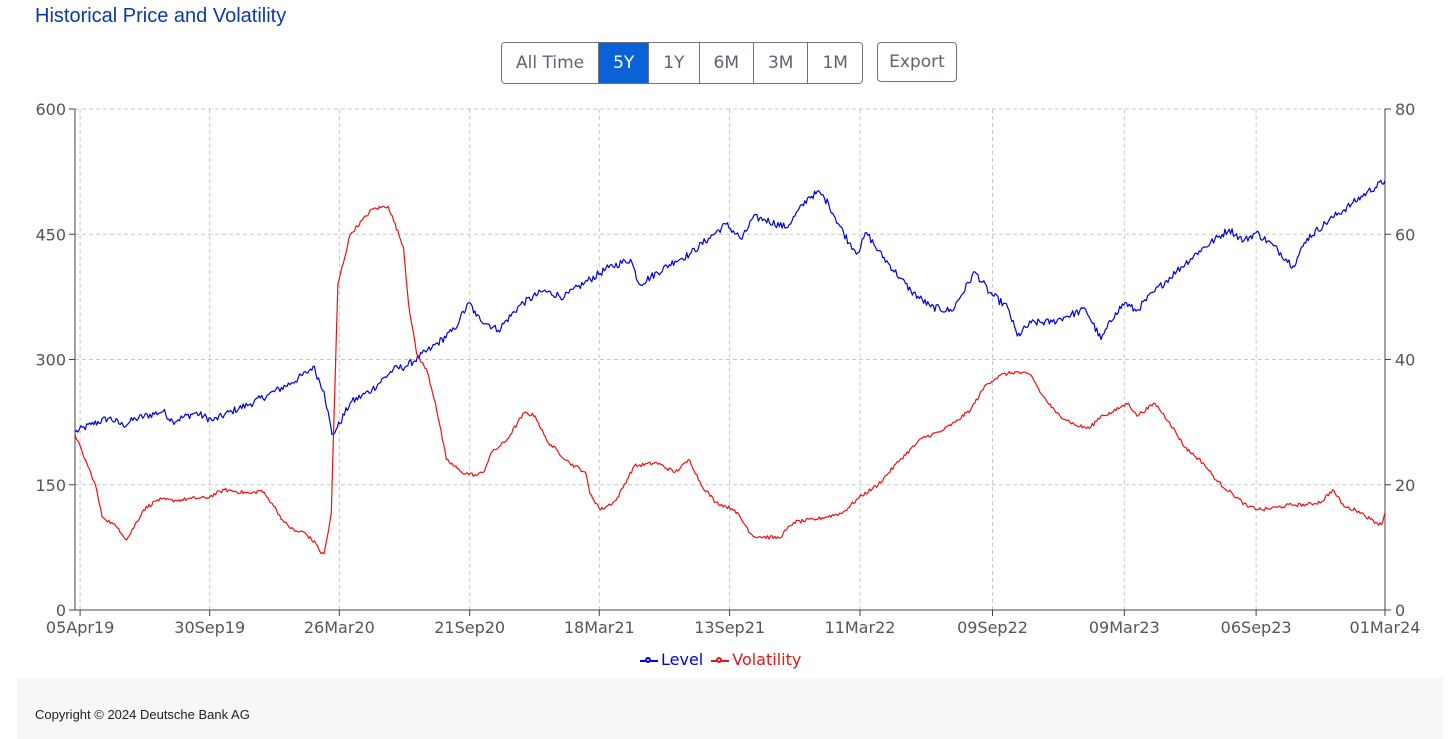  What do you see at coordinates (720, 660) in the screenshot?
I see `legend-swatch-volatility` at bounding box center [720, 660].